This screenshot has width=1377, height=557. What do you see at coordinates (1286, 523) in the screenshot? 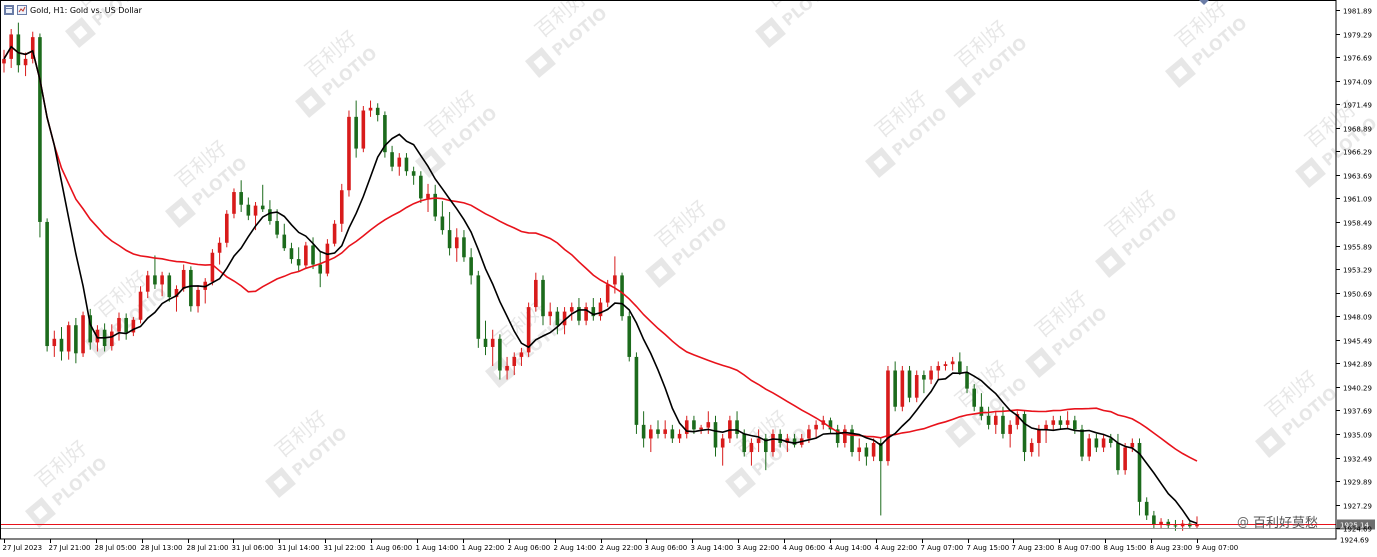
I see `wm-bottom-text: 百利好莫愁` at bounding box center [1286, 523].